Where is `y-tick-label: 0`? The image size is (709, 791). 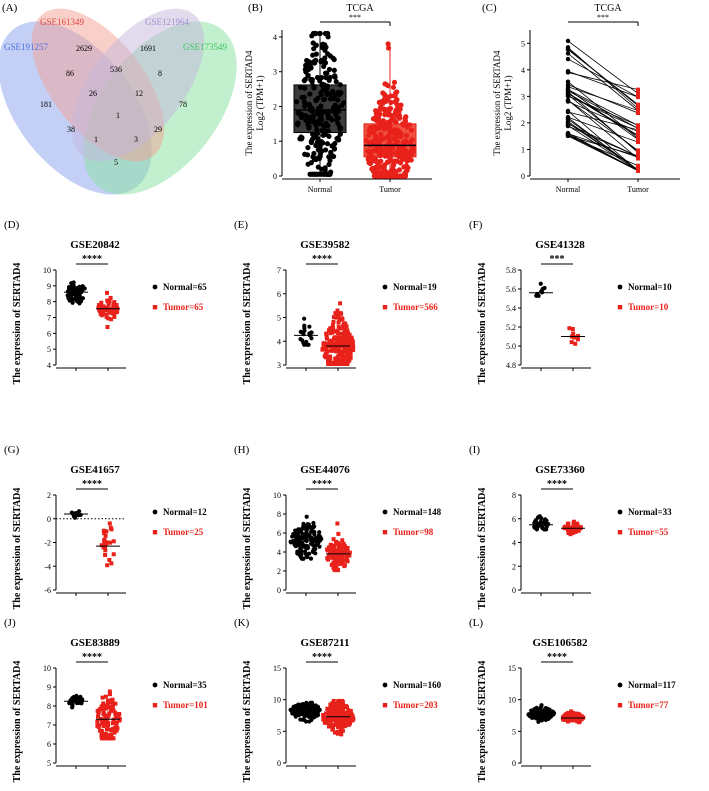
y-tick-label: 0 is located at coordinates (514, 590).